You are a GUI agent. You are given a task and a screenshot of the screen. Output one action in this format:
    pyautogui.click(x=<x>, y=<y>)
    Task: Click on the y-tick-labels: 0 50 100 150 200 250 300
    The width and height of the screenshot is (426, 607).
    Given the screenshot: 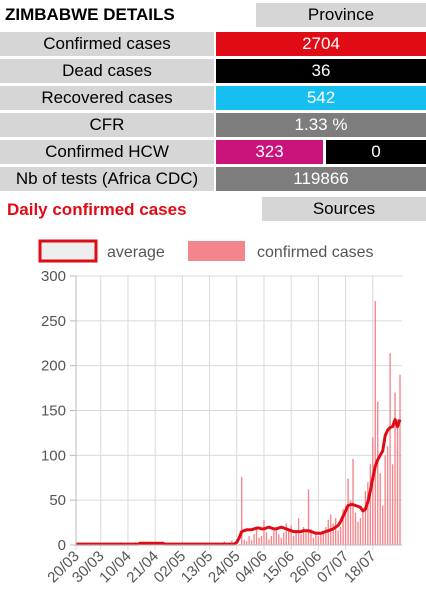 What is the action you would take?
    pyautogui.click(x=53, y=411)
    